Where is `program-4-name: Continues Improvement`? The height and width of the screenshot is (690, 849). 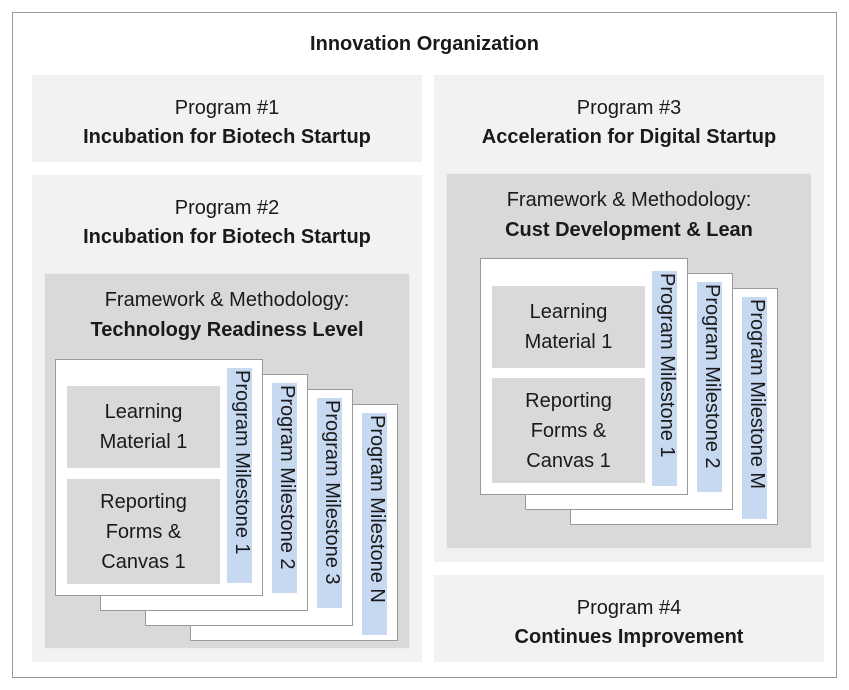 program-4-name: Continues Improvement is located at coordinates (629, 637).